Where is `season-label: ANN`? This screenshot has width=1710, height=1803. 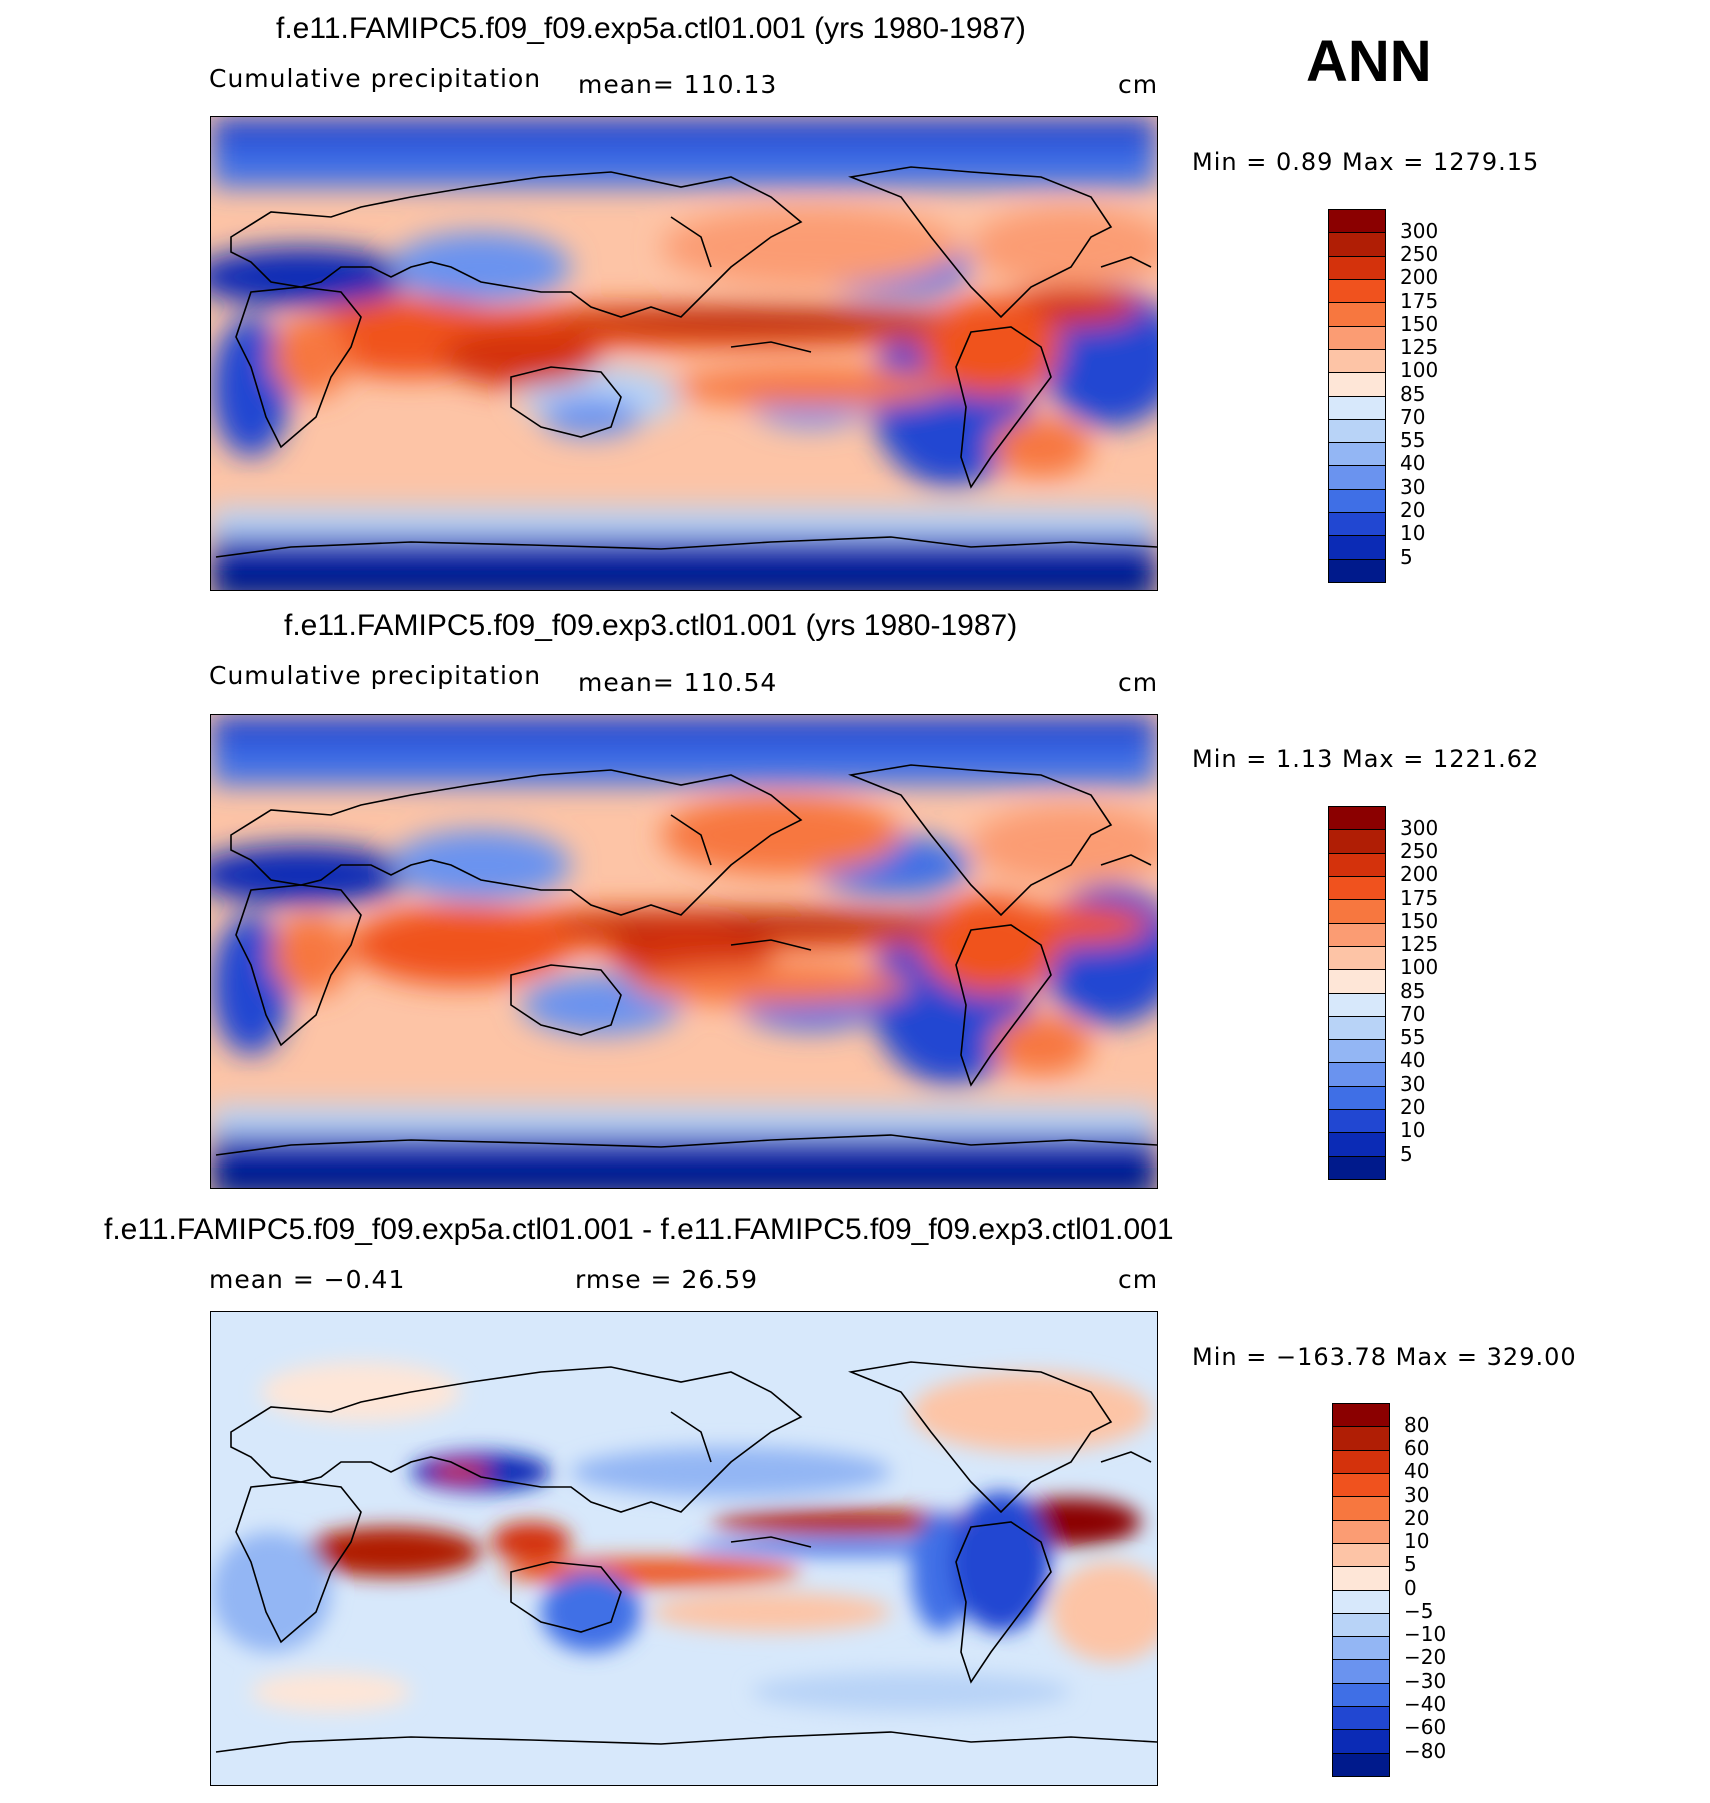 season-label: ANN is located at coordinates (1369, 61).